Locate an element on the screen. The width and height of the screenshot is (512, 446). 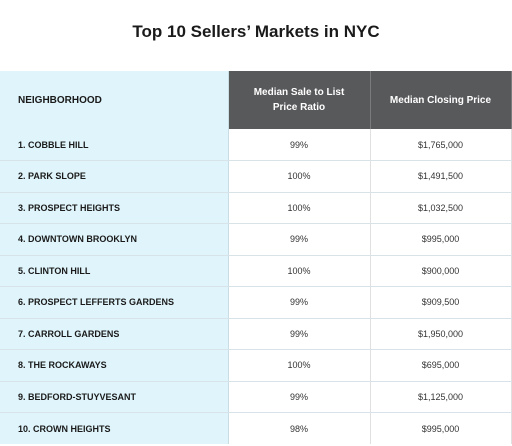
table-row: 2. PARK SLOPE 100% $1,491,500 is located at coordinates (256, 176).